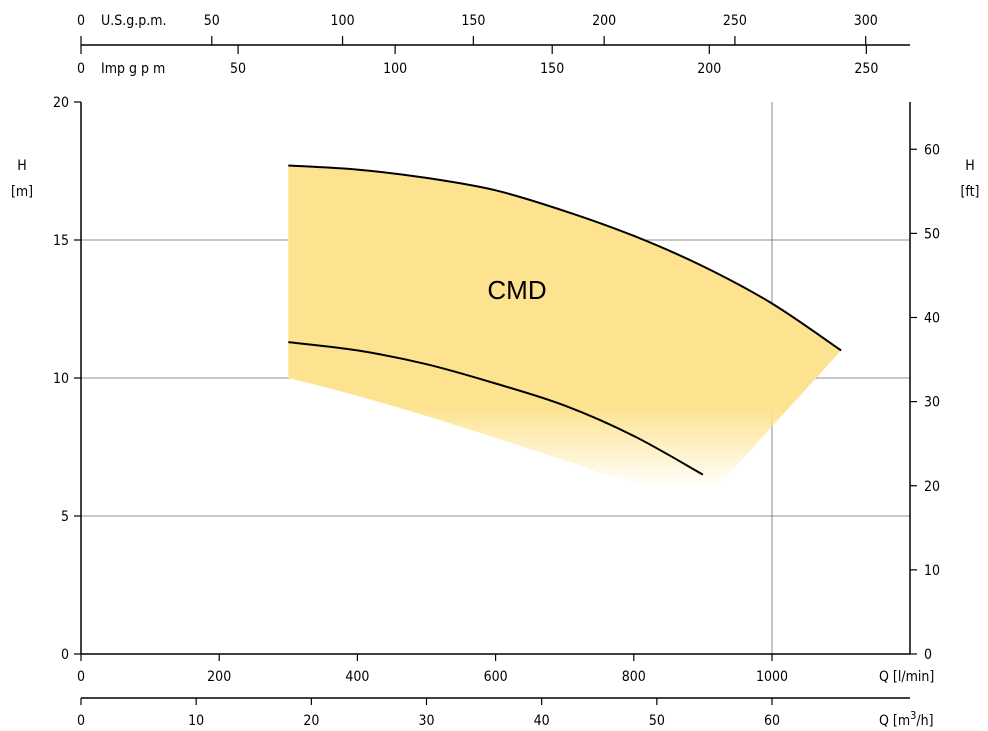 This screenshot has height=731, width=988. I want to click on lower-curve, so click(496, 408).